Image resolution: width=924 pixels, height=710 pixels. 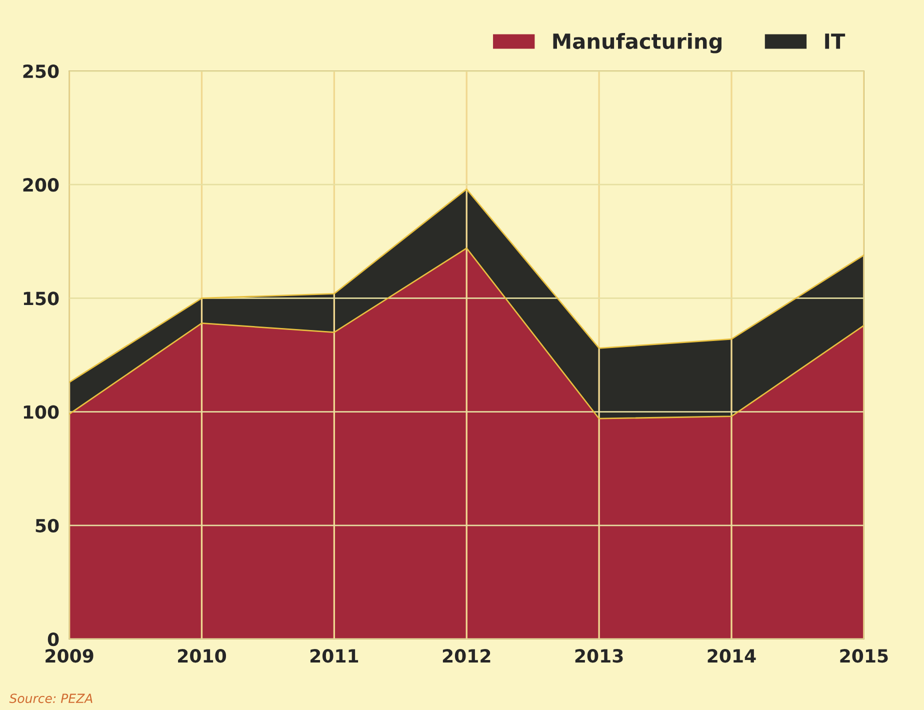 I want to click on y-tick-label: 50, so click(x=47, y=525).